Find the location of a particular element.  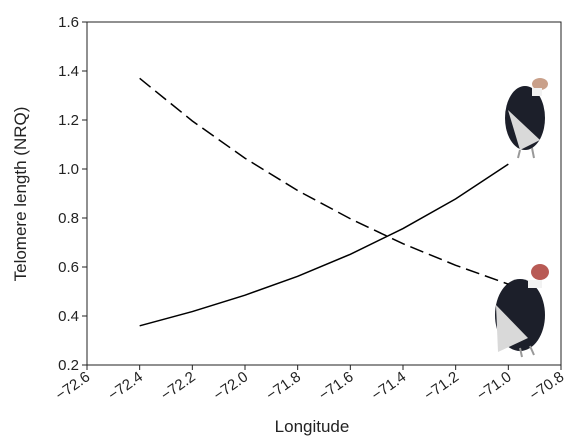

x-tick-label: −70.8 is located at coordinates (546, 386).